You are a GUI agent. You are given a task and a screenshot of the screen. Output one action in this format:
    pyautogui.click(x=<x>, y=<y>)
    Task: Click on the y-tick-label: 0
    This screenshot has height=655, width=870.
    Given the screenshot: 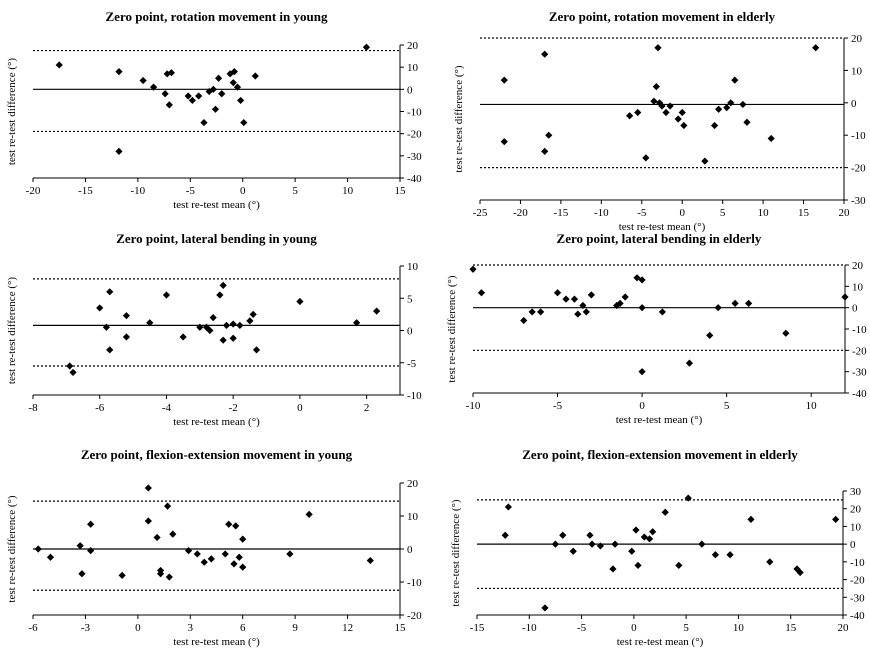 What is the action you would take?
    pyautogui.click(x=410, y=550)
    